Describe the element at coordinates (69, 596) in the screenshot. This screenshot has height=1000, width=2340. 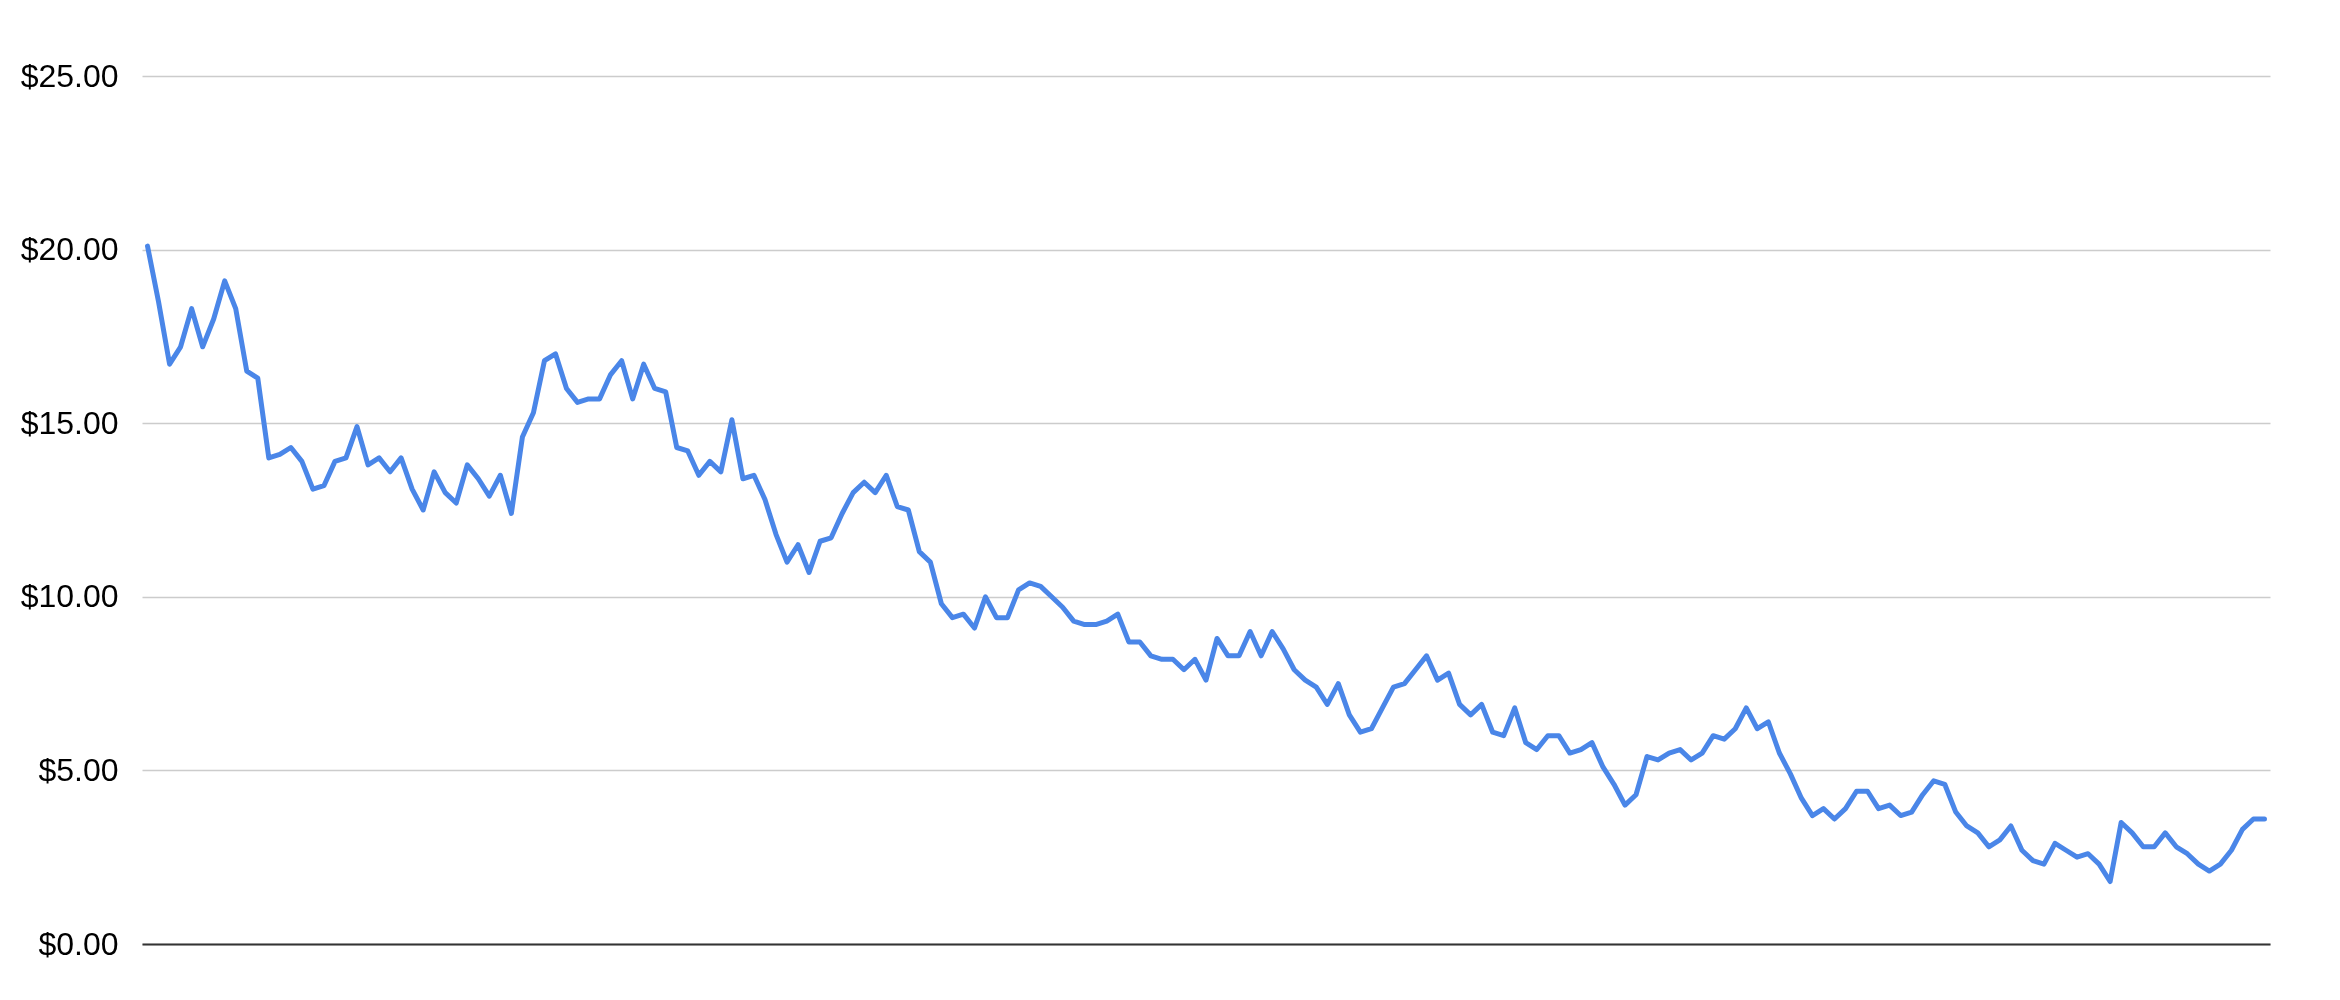
I see `y-tick-label: $10.00` at that location.